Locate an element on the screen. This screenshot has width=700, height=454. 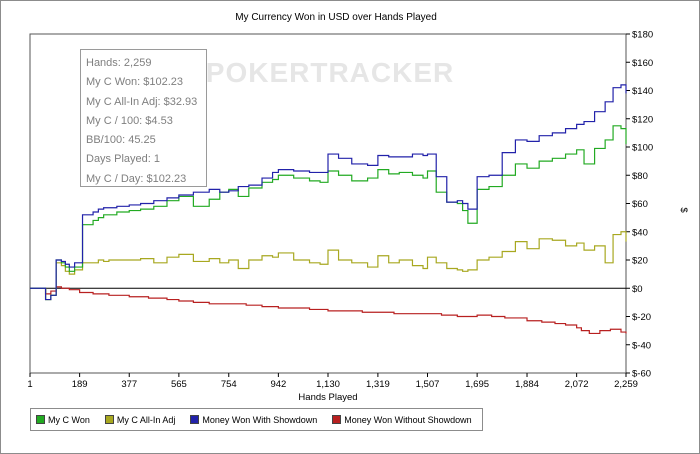
y-axis-label: $ is located at coordinates (683, 210).